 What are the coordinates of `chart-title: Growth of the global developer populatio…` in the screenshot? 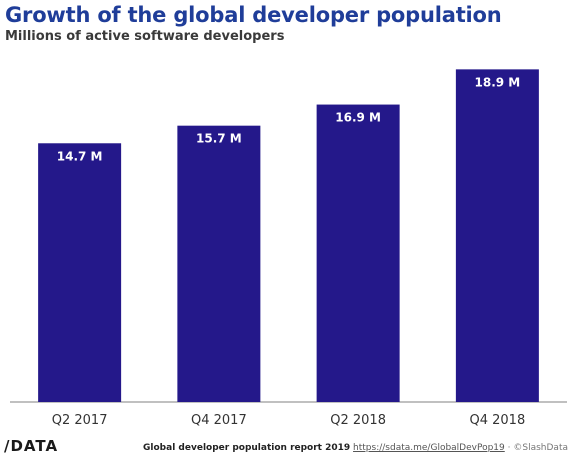 It's located at (253, 15).